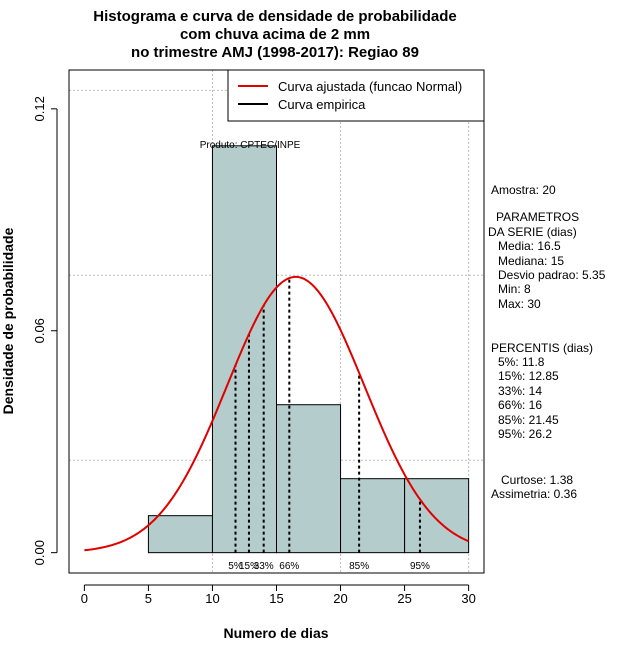 The width and height of the screenshot is (640, 660). What do you see at coordinates (39, 552) in the screenshot?
I see `y-tick-label-000: 0.00` at bounding box center [39, 552].